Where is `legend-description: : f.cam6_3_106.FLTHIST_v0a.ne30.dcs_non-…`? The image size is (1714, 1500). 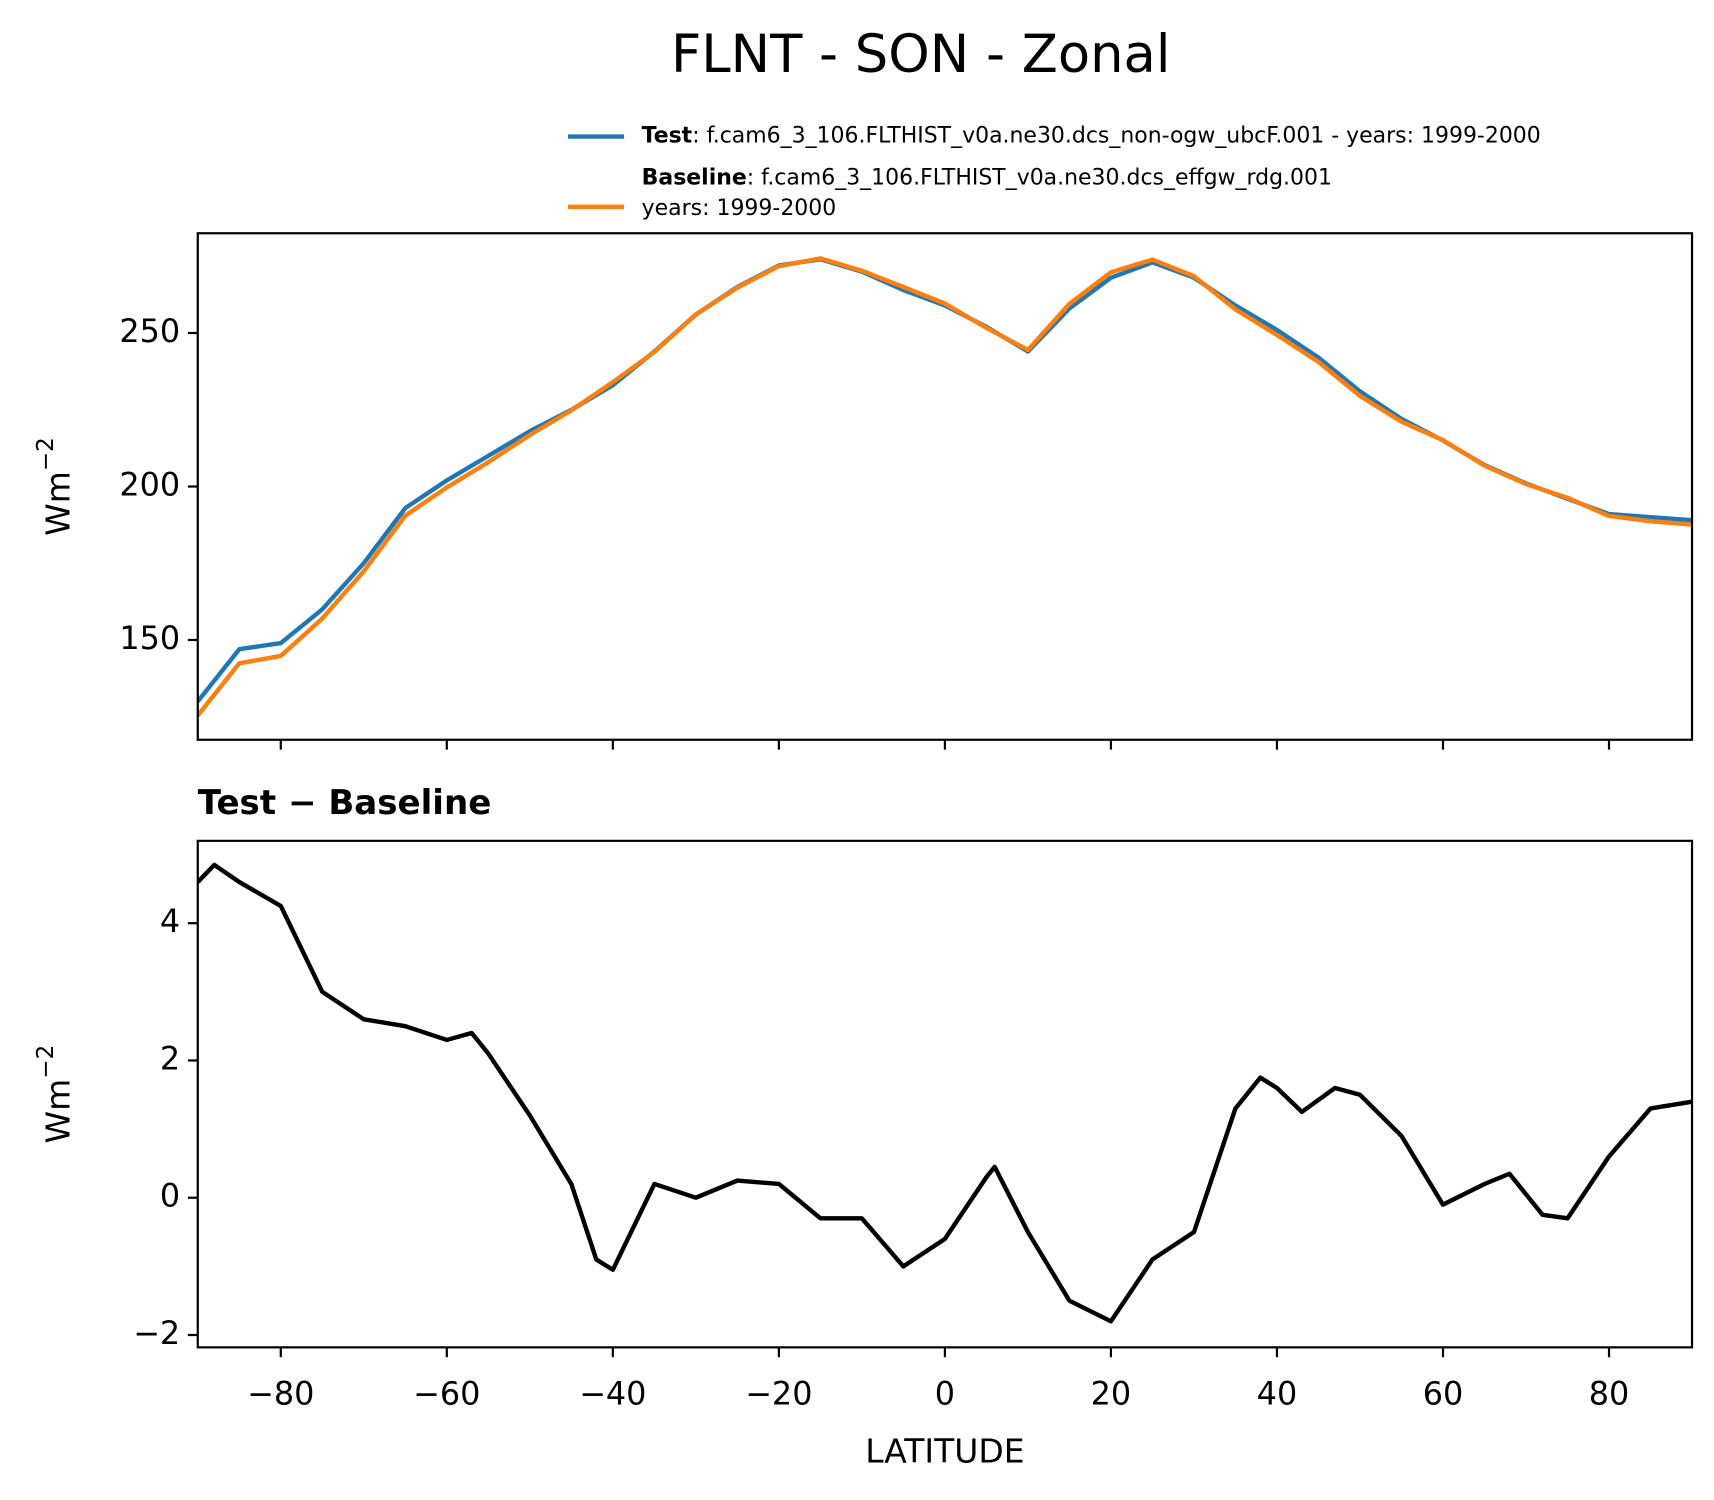
legend-description: : f.cam6_3_106.FLTHIST_v0a.ne30.dcs_non-… is located at coordinates (1116, 136).